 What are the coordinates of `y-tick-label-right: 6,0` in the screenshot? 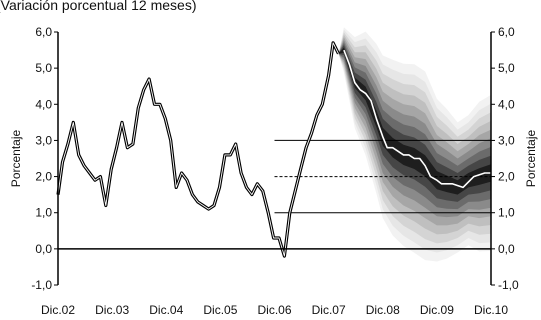 It's located at (506, 32).